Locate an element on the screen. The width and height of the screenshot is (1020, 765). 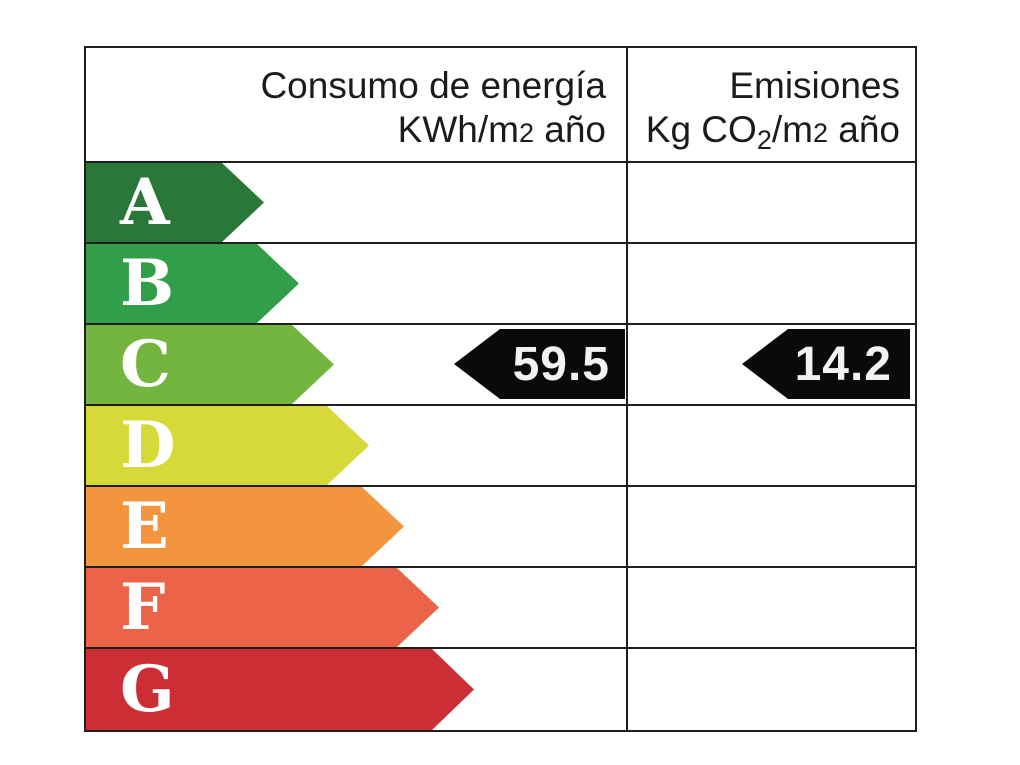
consumption-value-arrow: 59.5 is located at coordinates (539, 364).